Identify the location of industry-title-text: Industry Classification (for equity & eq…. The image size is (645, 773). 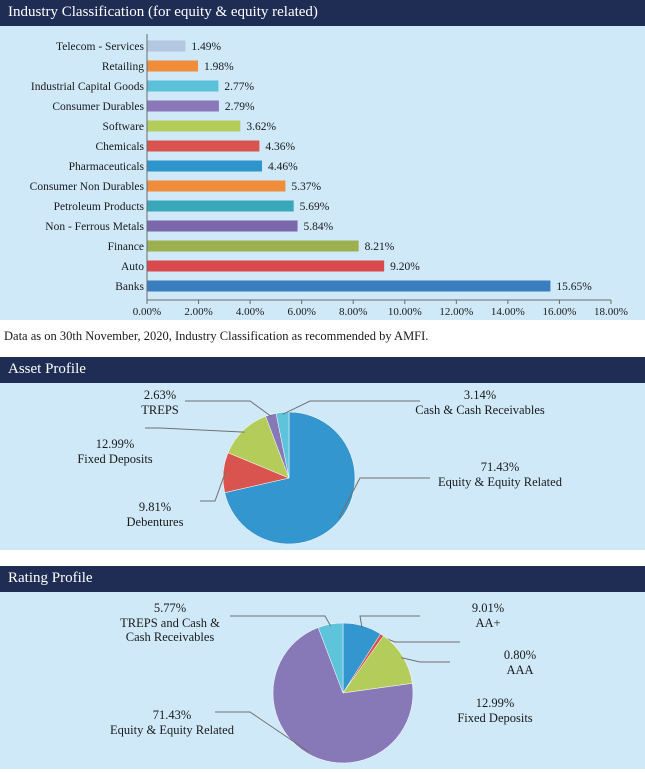
(163, 12).